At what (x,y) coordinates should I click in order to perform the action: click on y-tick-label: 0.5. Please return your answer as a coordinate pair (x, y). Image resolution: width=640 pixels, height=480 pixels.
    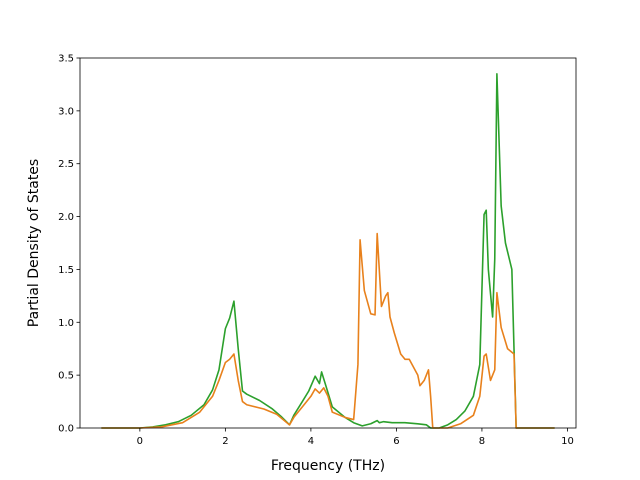
    Looking at the image, I should click on (66, 376).